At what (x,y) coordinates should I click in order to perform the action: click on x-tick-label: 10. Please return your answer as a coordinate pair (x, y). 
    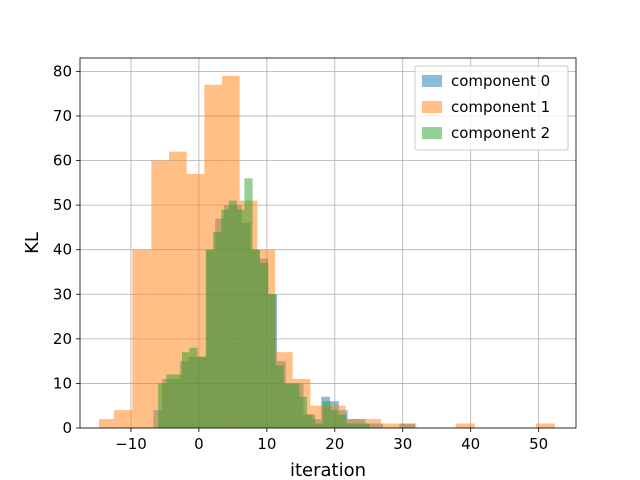
    Looking at the image, I should click on (266, 444).